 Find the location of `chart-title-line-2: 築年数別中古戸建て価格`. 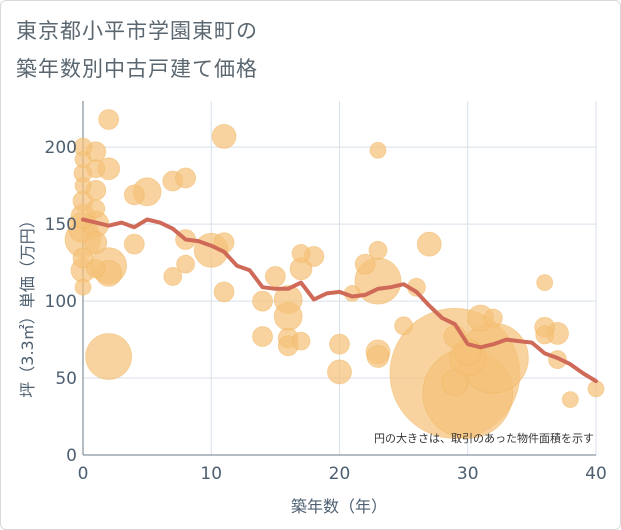

chart-title-line-2: 築年数別中古戸建て価格 is located at coordinates (137, 69).